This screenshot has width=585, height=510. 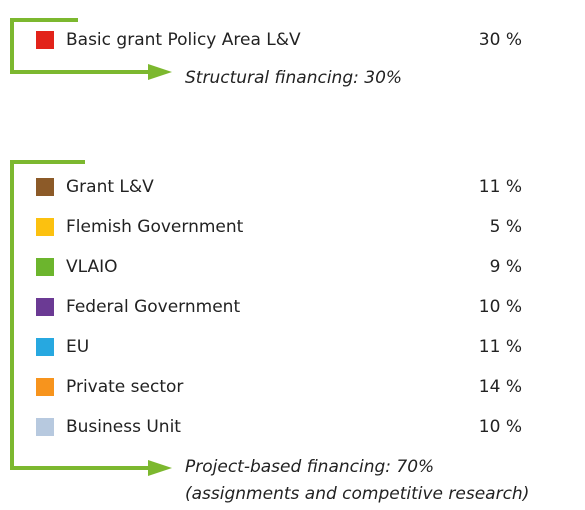 I want to click on caption: Structural financing: 30%, so click(x=293, y=78).